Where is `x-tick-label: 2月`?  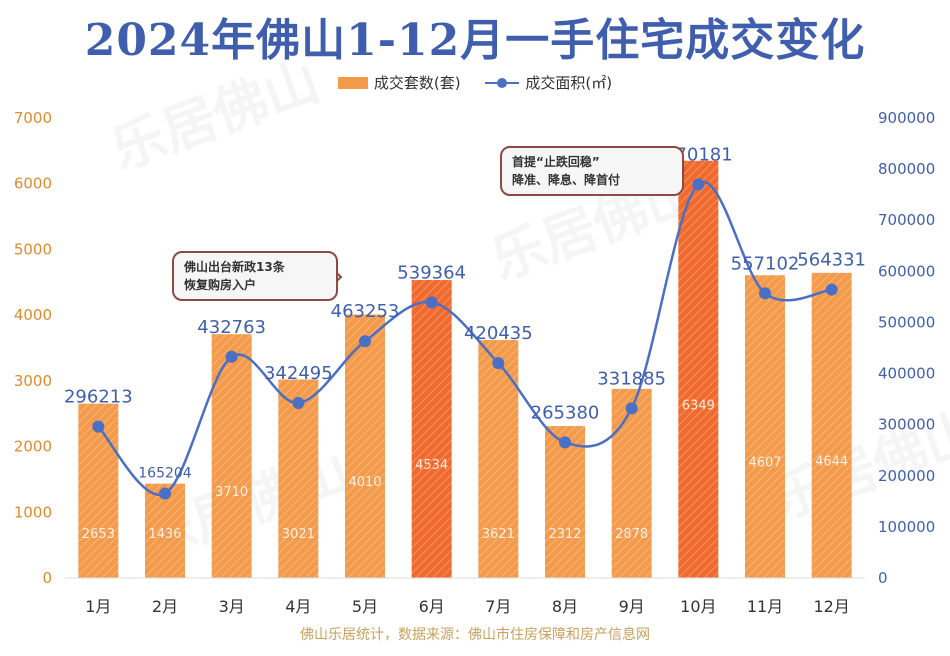 x-tick-label: 2月 is located at coordinates (165, 606).